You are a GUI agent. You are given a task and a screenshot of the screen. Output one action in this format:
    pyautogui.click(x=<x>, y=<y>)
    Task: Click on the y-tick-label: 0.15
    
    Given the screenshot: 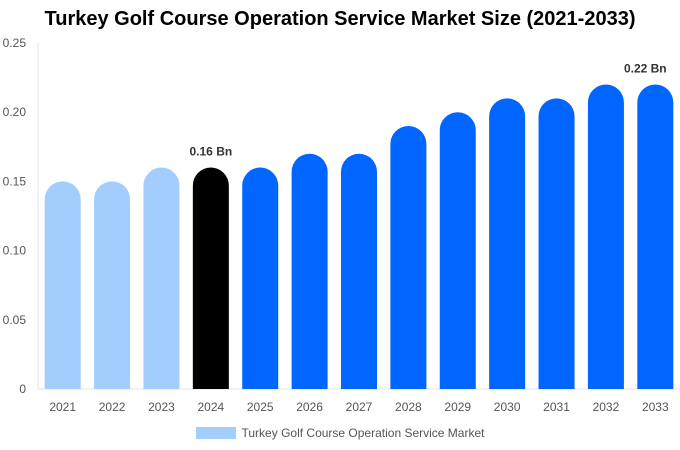 What is the action you would take?
    pyautogui.click(x=15, y=181)
    